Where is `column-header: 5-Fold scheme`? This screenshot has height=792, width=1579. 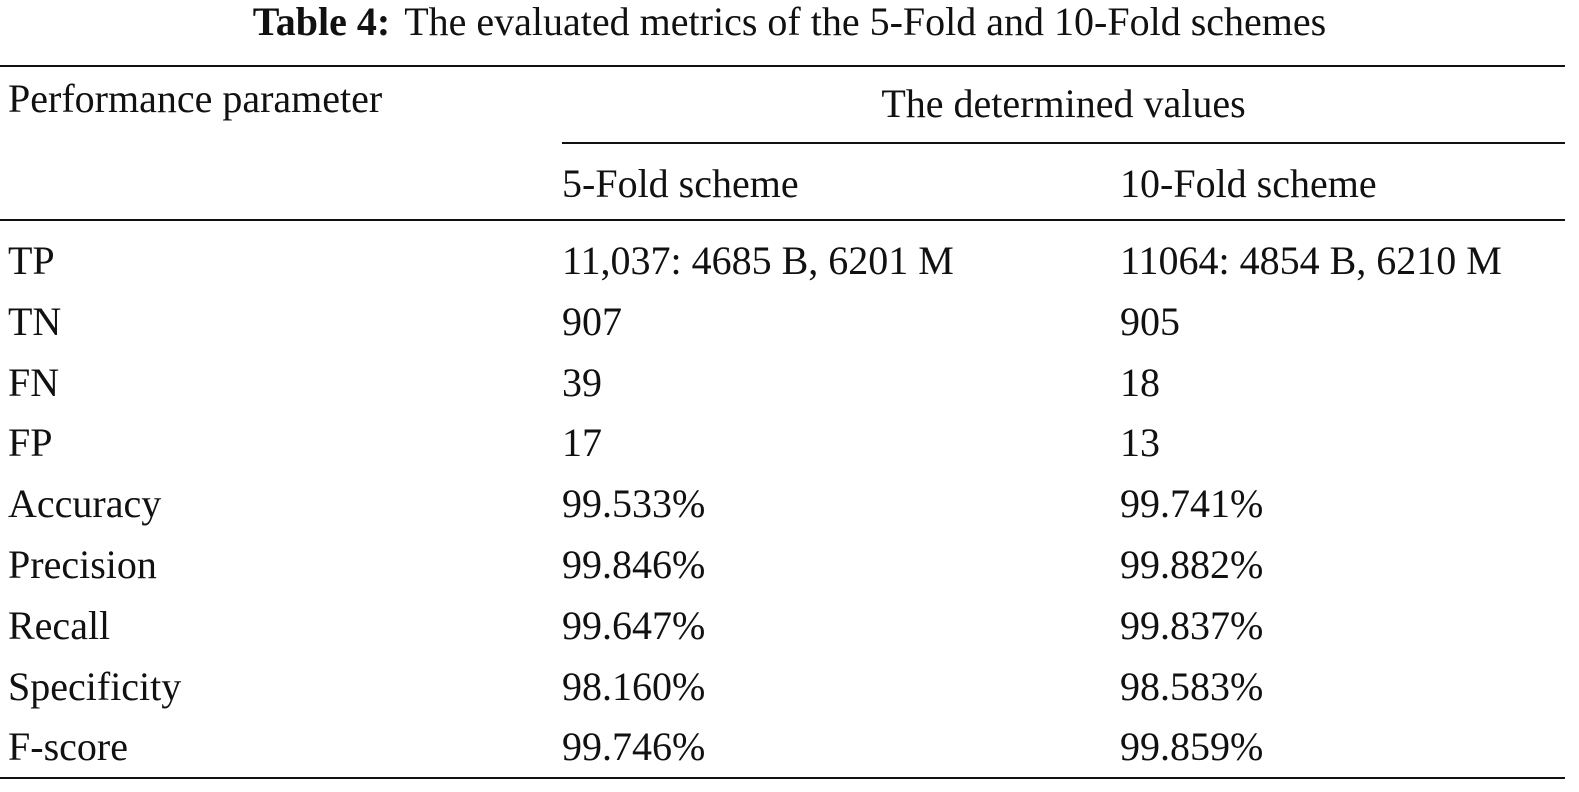 column-header: 5-Fold scheme is located at coordinates (680, 183).